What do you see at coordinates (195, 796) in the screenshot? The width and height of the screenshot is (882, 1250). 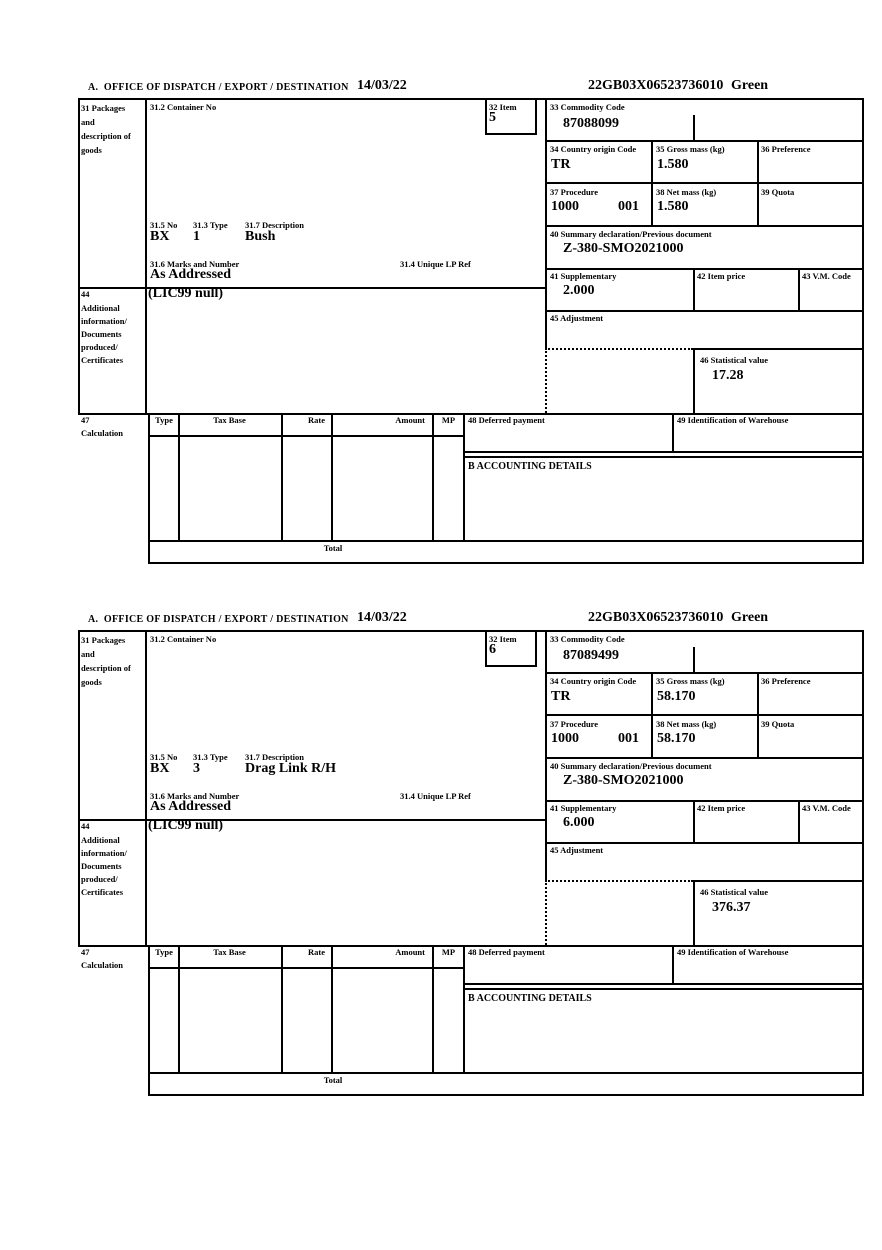 I see `box31-6-marks-label: 31.6 Marks and Number` at bounding box center [195, 796].